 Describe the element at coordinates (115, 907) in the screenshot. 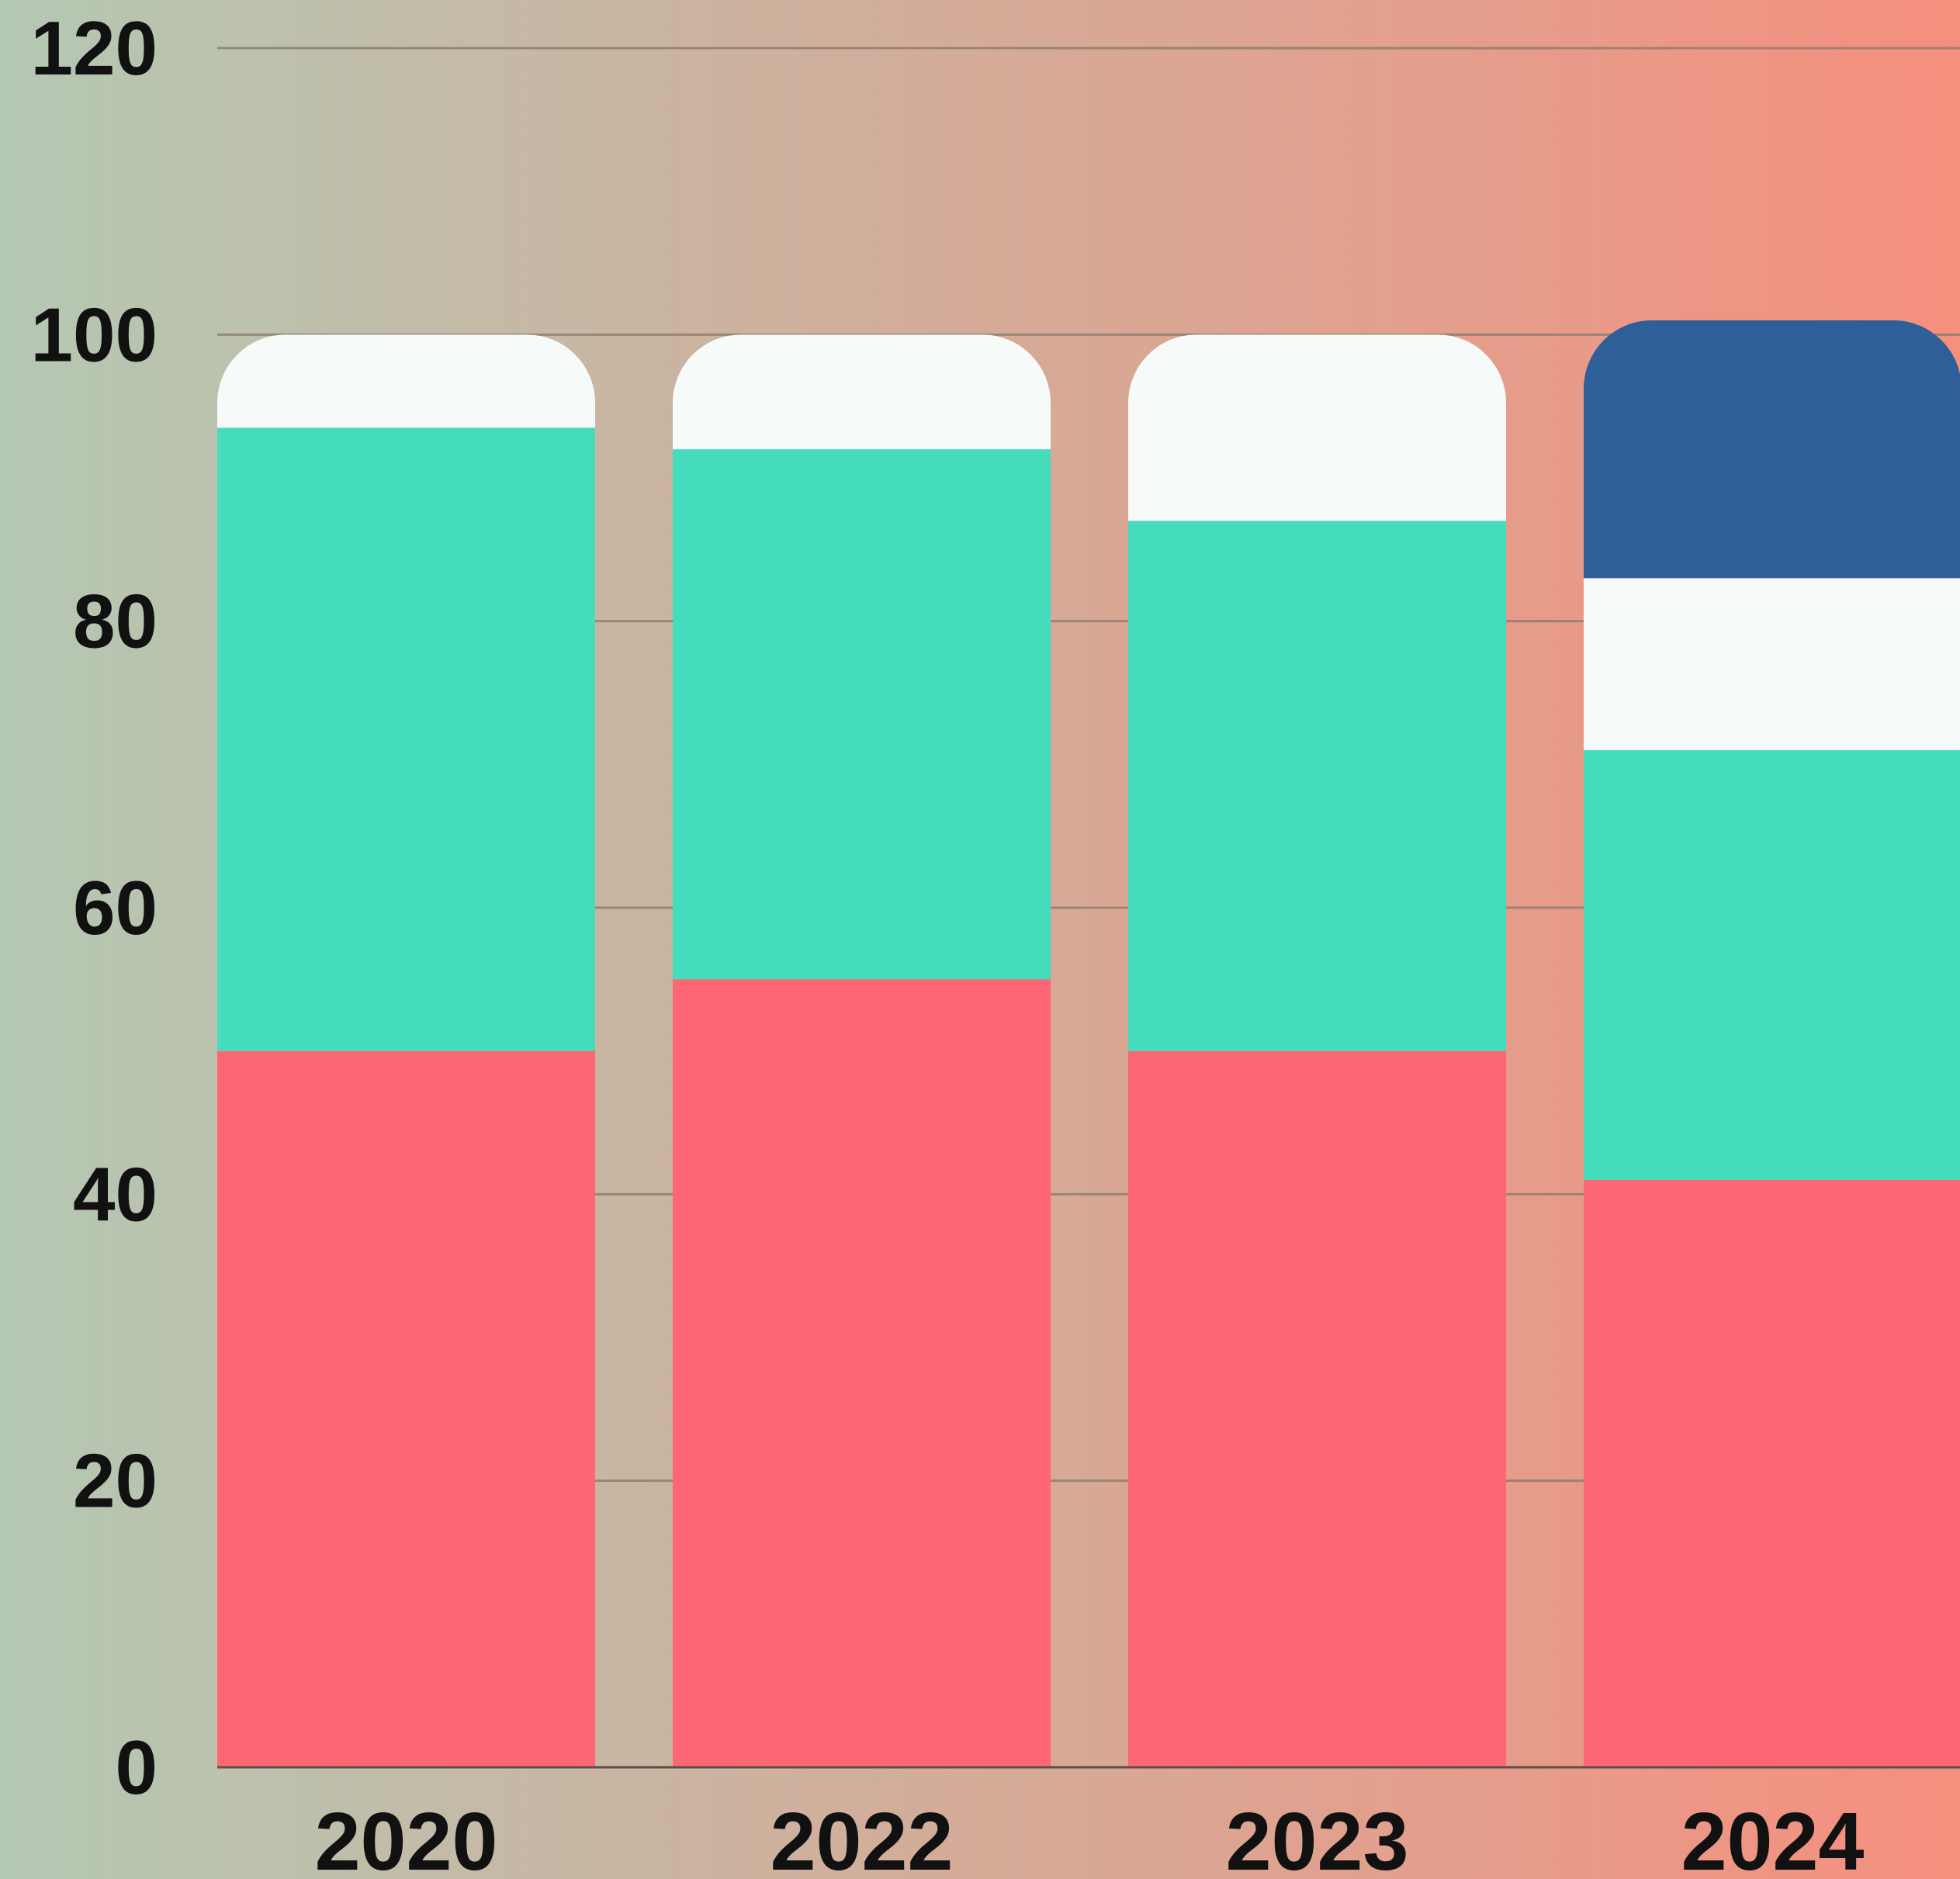

I see `y-tick-label-60: 60` at that location.